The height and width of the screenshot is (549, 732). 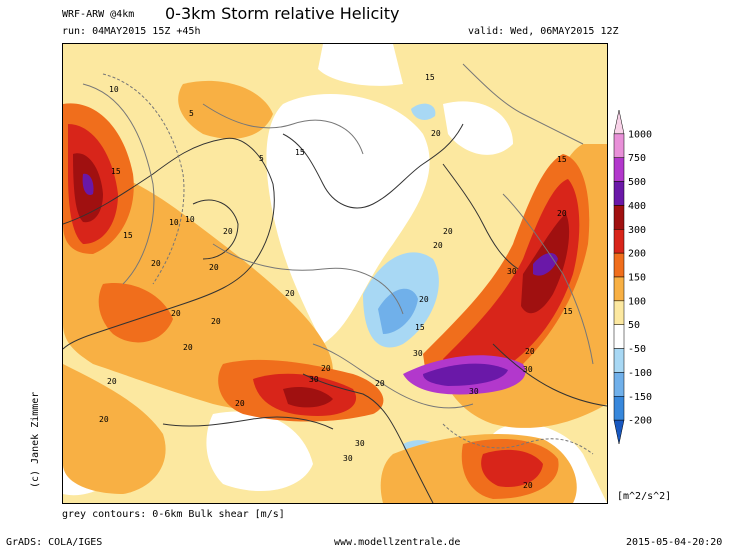 I want to click on timestamp: 2015-05-04-20:20, so click(x=674, y=542).